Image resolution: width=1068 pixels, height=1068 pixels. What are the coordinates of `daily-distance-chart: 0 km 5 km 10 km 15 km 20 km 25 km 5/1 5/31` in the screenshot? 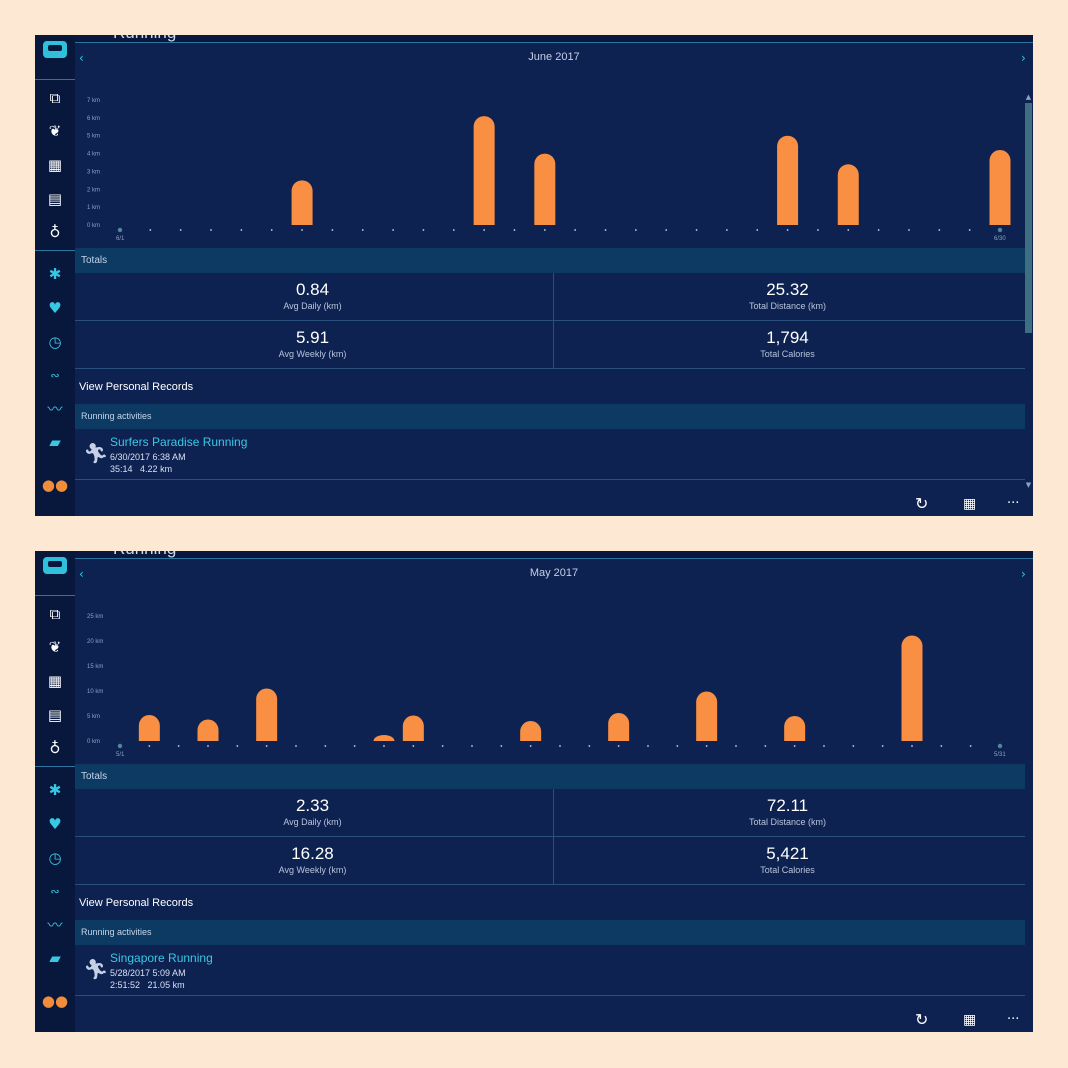 It's located at (546, 686).